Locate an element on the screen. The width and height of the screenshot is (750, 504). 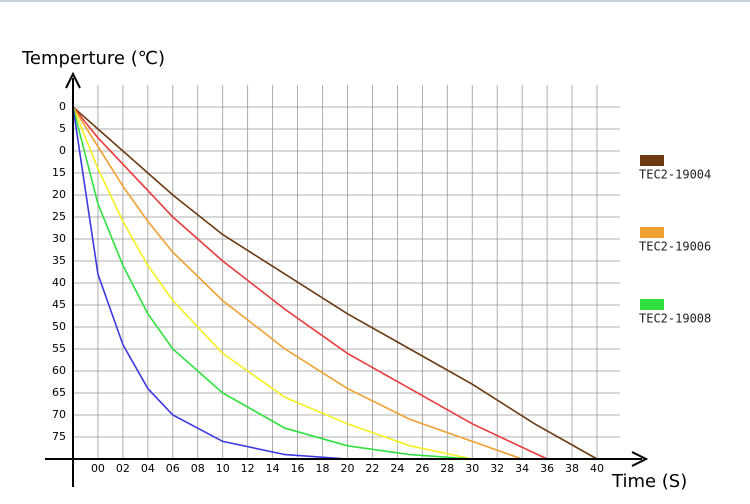
y-tick-label: 75 is located at coordinates (59, 436).